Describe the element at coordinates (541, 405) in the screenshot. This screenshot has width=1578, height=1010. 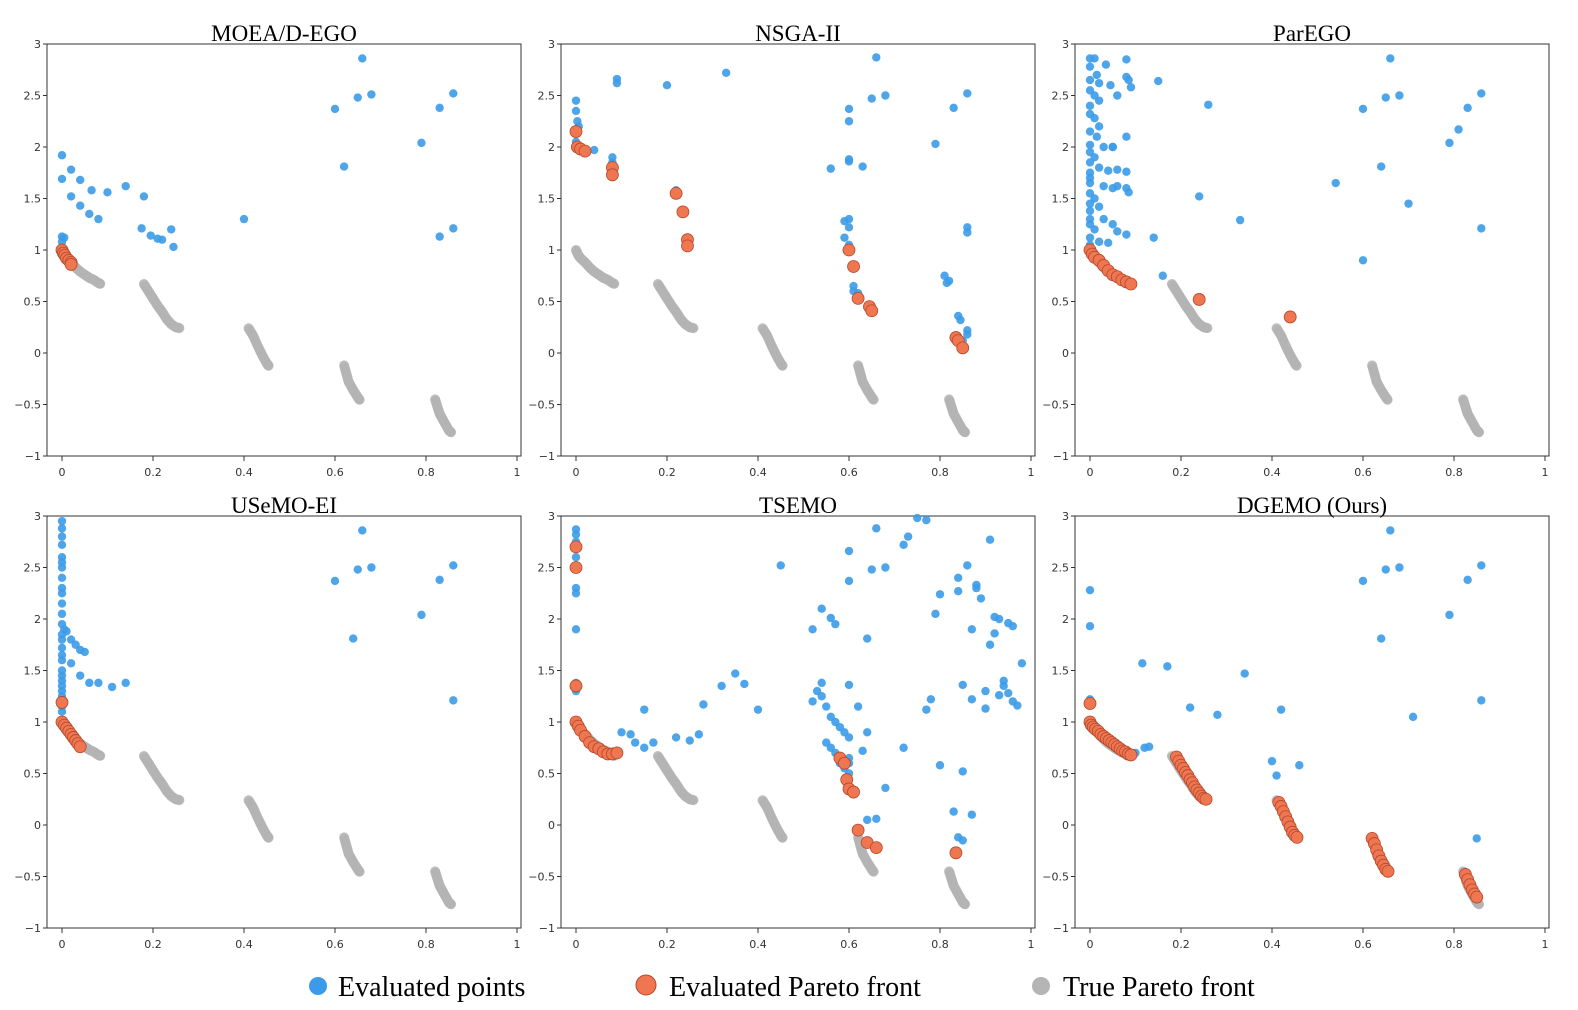
I see `y-tick-label: −0.5` at that location.